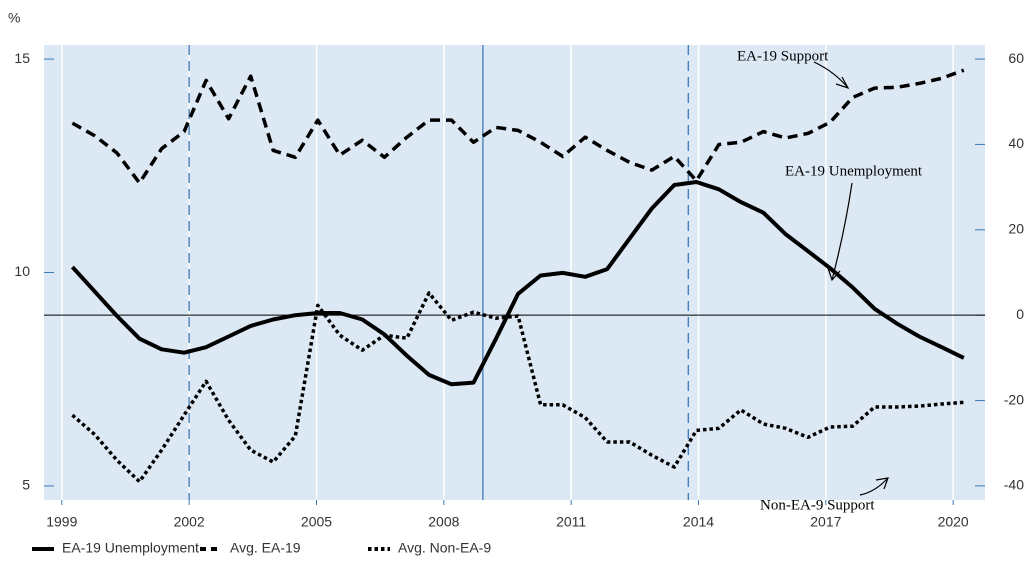 The height and width of the screenshot is (564, 1032). What do you see at coordinates (571, 522) in the screenshot?
I see `x-tick-label: 2011` at bounding box center [571, 522].